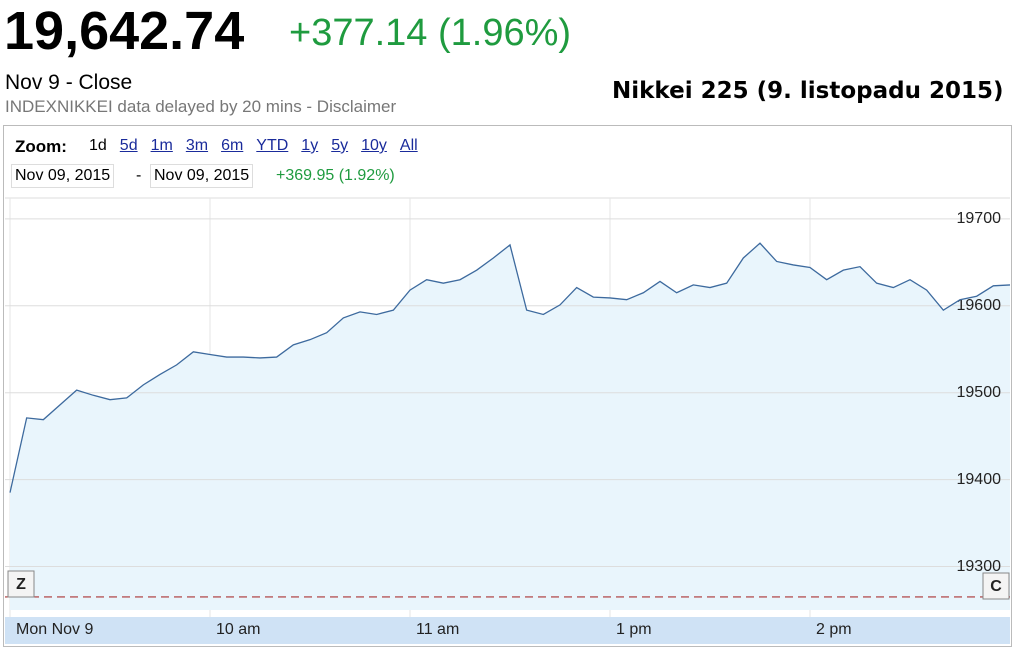  What do you see at coordinates (63, 176) in the screenshot?
I see `date-from: Nov 09, 2015` at bounding box center [63, 176].